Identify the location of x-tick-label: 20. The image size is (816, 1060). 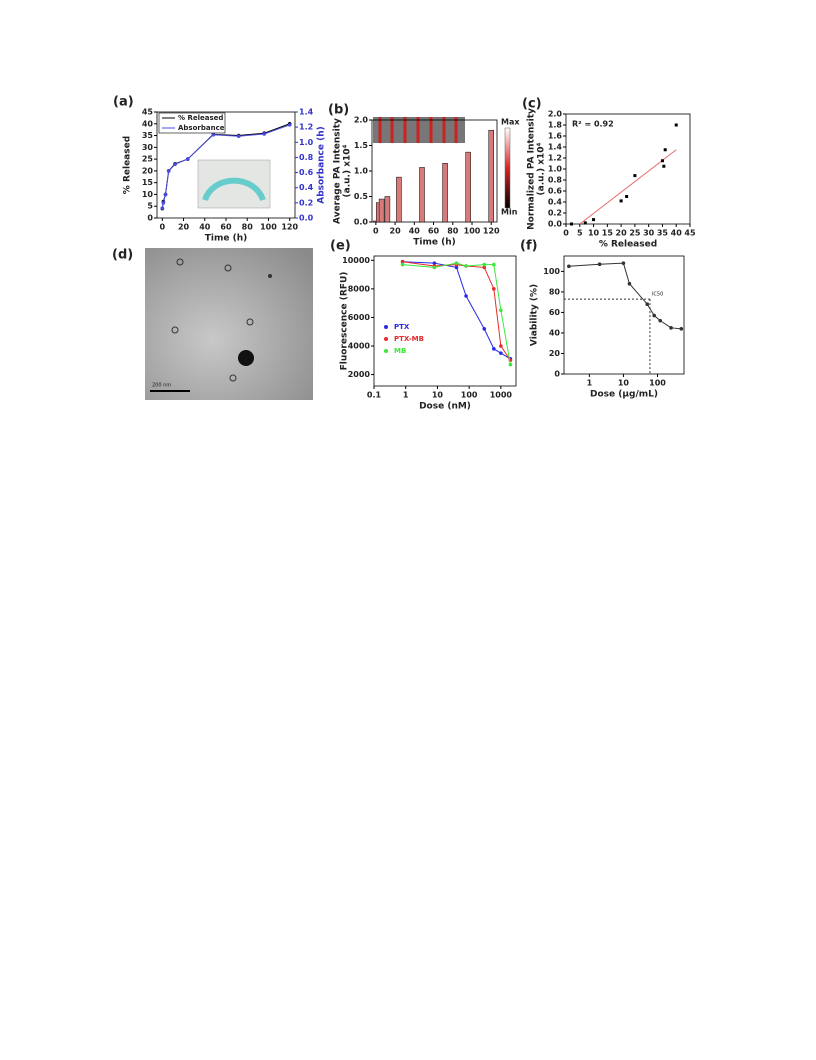
(396, 231).